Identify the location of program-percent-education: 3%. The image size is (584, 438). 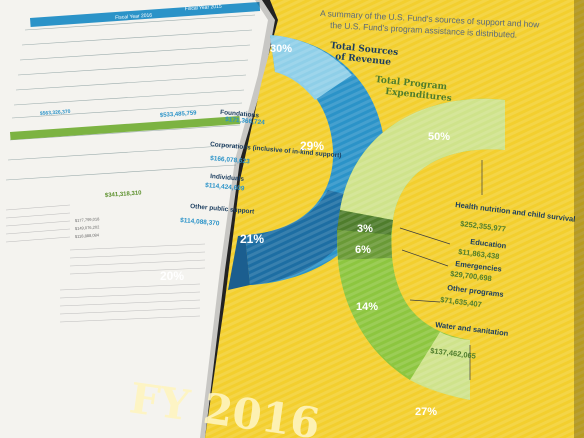
(365, 229).